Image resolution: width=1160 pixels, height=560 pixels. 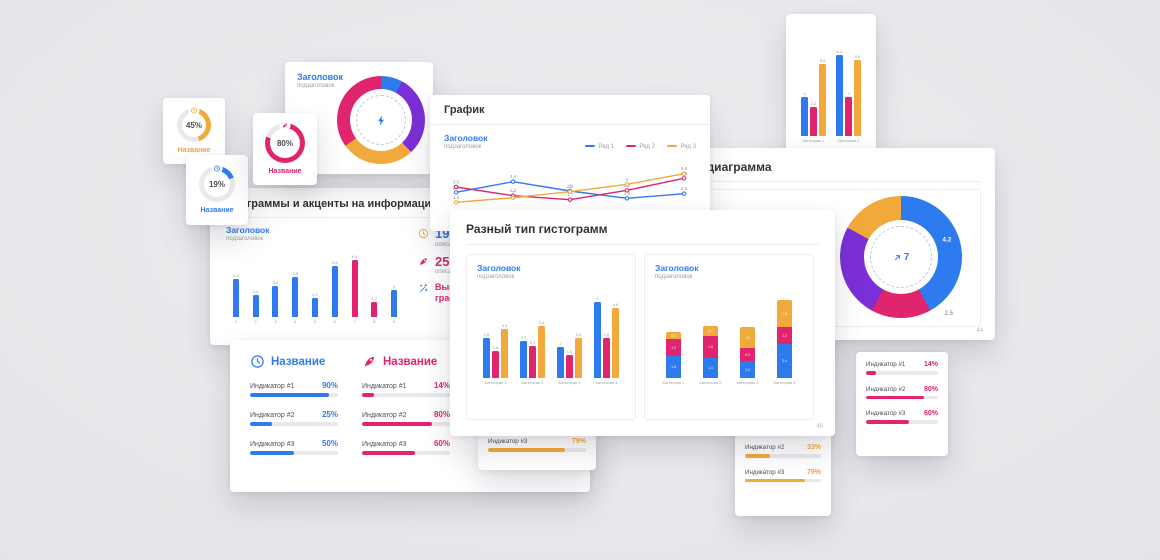 I want to click on gauge: 45%, so click(x=194, y=123).